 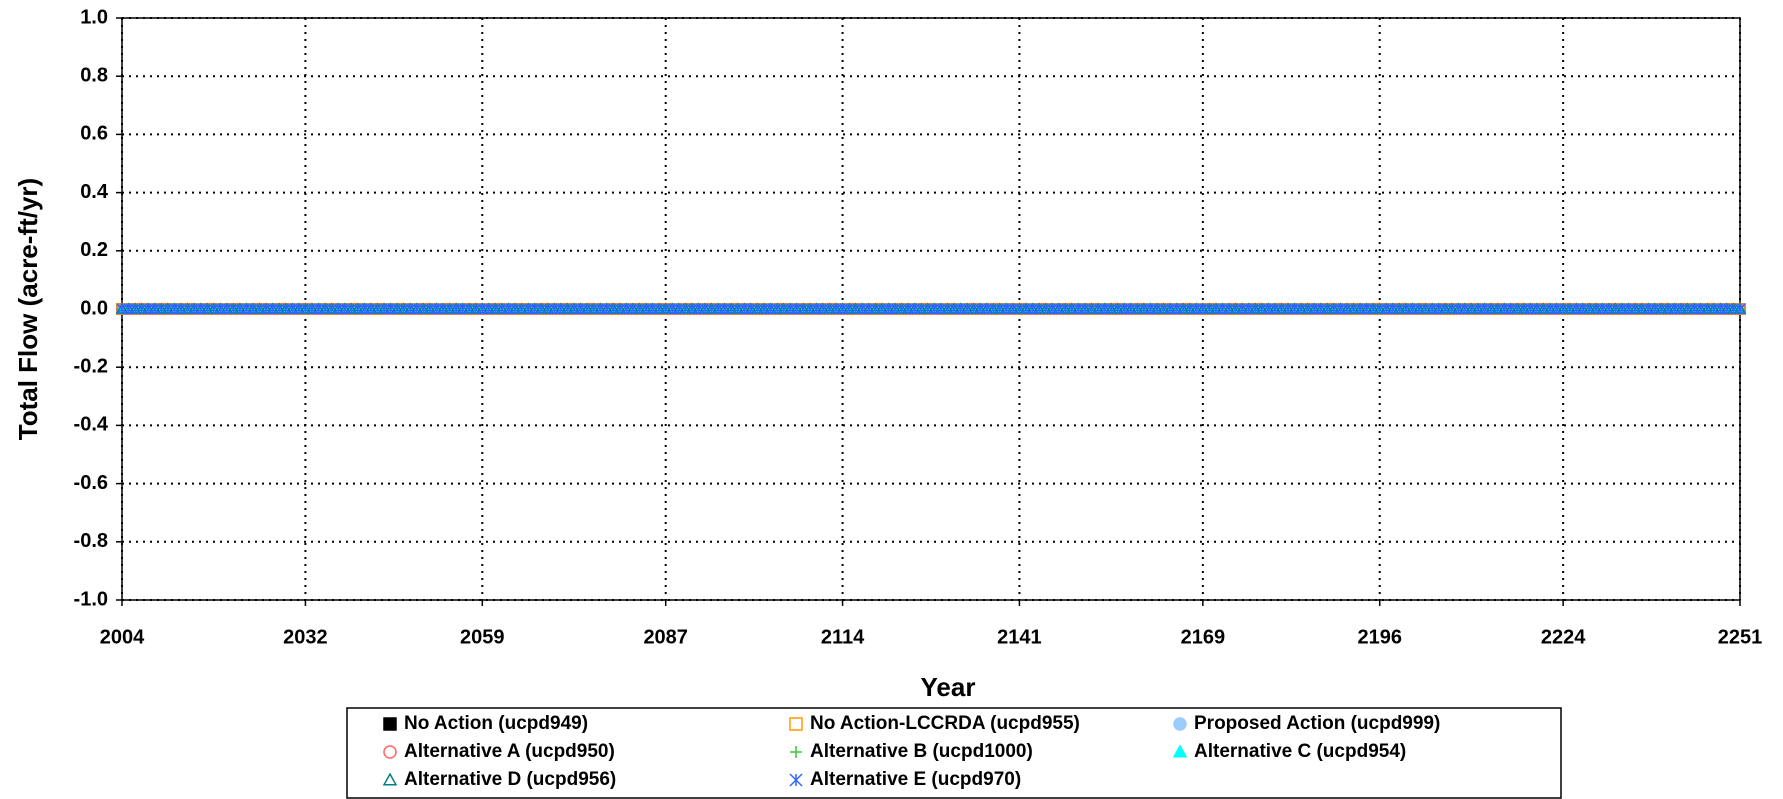 What do you see at coordinates (91, 366) in the screenshot?
I see `y-tick-label: -0.2` at bounding box center [91, 366].